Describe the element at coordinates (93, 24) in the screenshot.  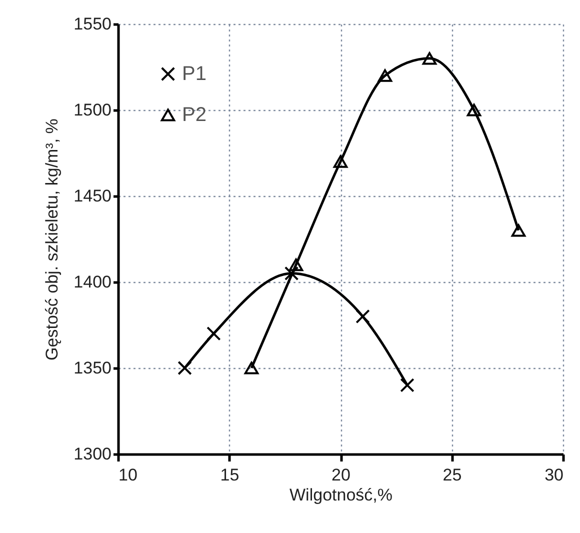
I see `y-tick-label: 1550` at that location.